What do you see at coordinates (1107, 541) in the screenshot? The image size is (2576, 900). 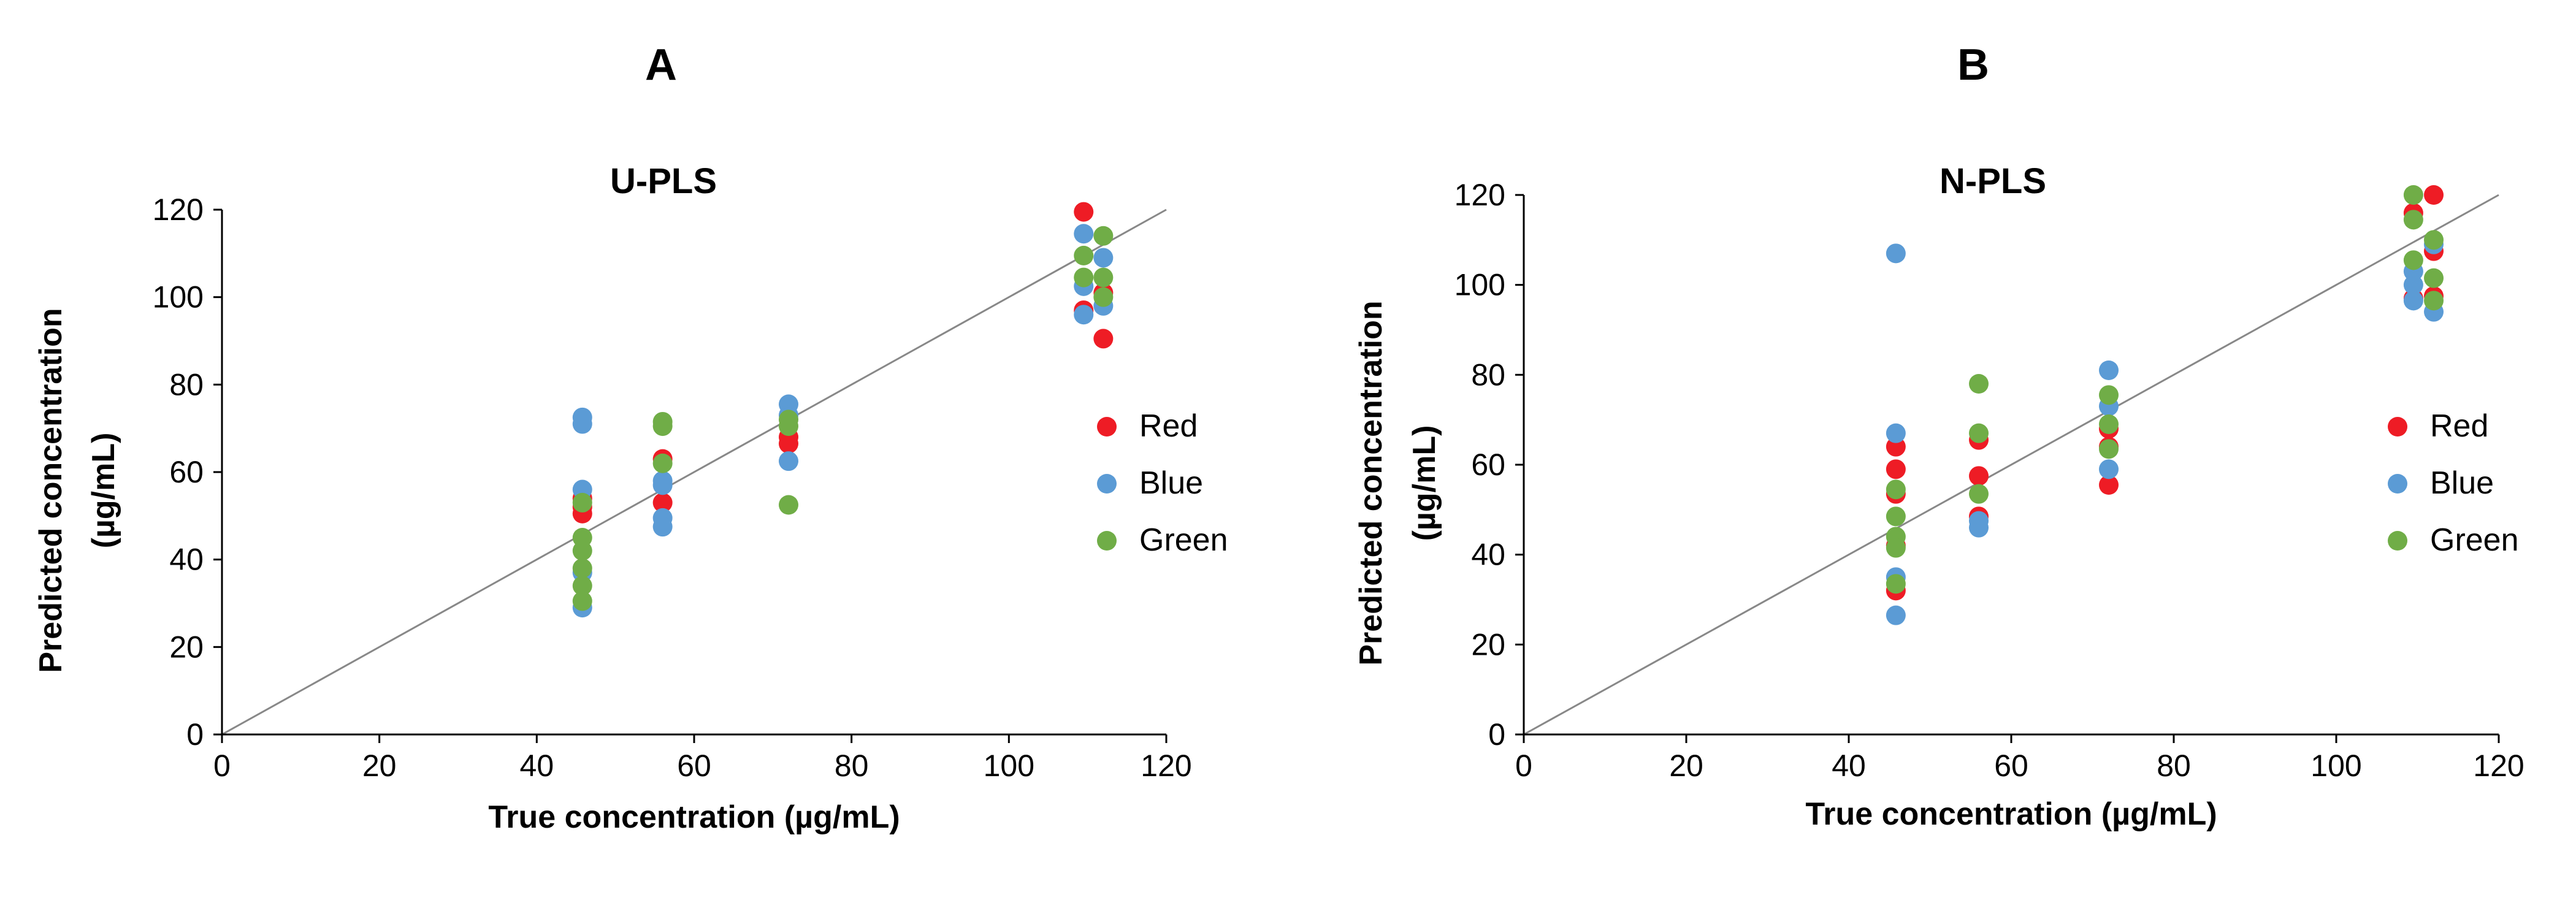 I see `chart-a-legend-marker-green` at bounding box center [1107, 541].